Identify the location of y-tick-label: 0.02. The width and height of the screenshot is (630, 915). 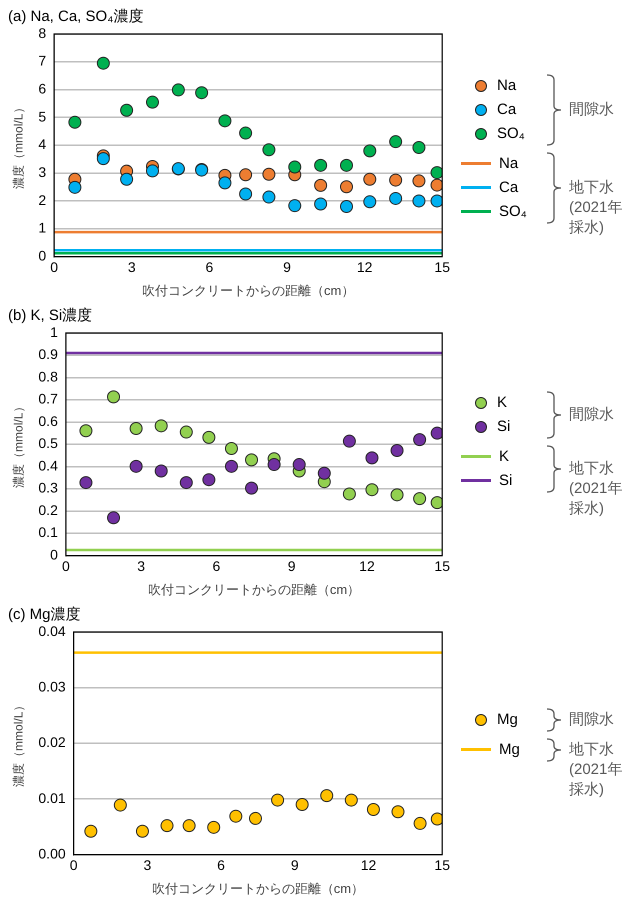
(52, 742).